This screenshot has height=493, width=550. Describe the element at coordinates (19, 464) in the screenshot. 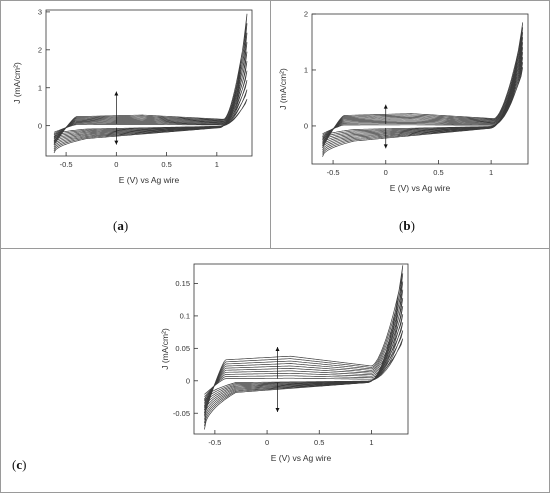

I see `panel-c-label: (c)` at that location.